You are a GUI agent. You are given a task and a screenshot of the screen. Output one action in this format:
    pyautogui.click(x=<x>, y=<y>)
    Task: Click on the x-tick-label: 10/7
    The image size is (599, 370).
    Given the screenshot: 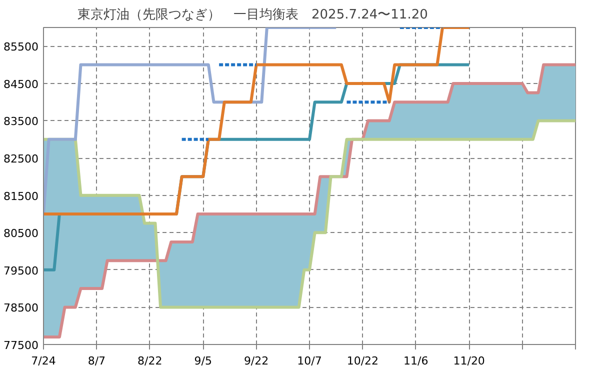 What is the action you would take?
    pyautogui.click(x=309, y=361)
    